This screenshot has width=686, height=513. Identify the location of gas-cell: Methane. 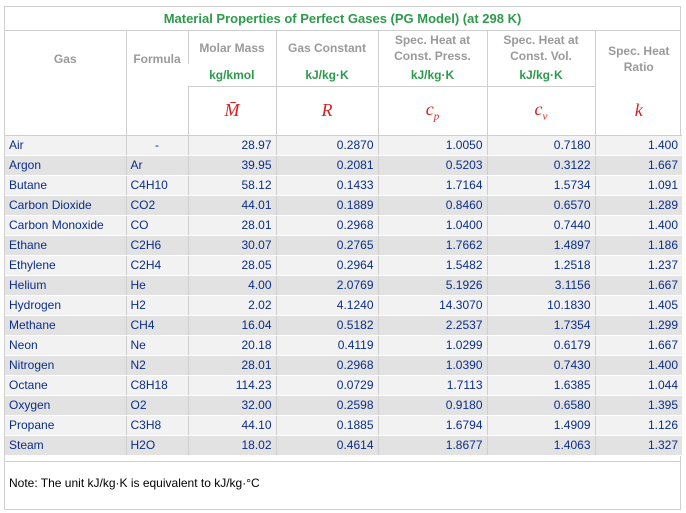
(65, 325).